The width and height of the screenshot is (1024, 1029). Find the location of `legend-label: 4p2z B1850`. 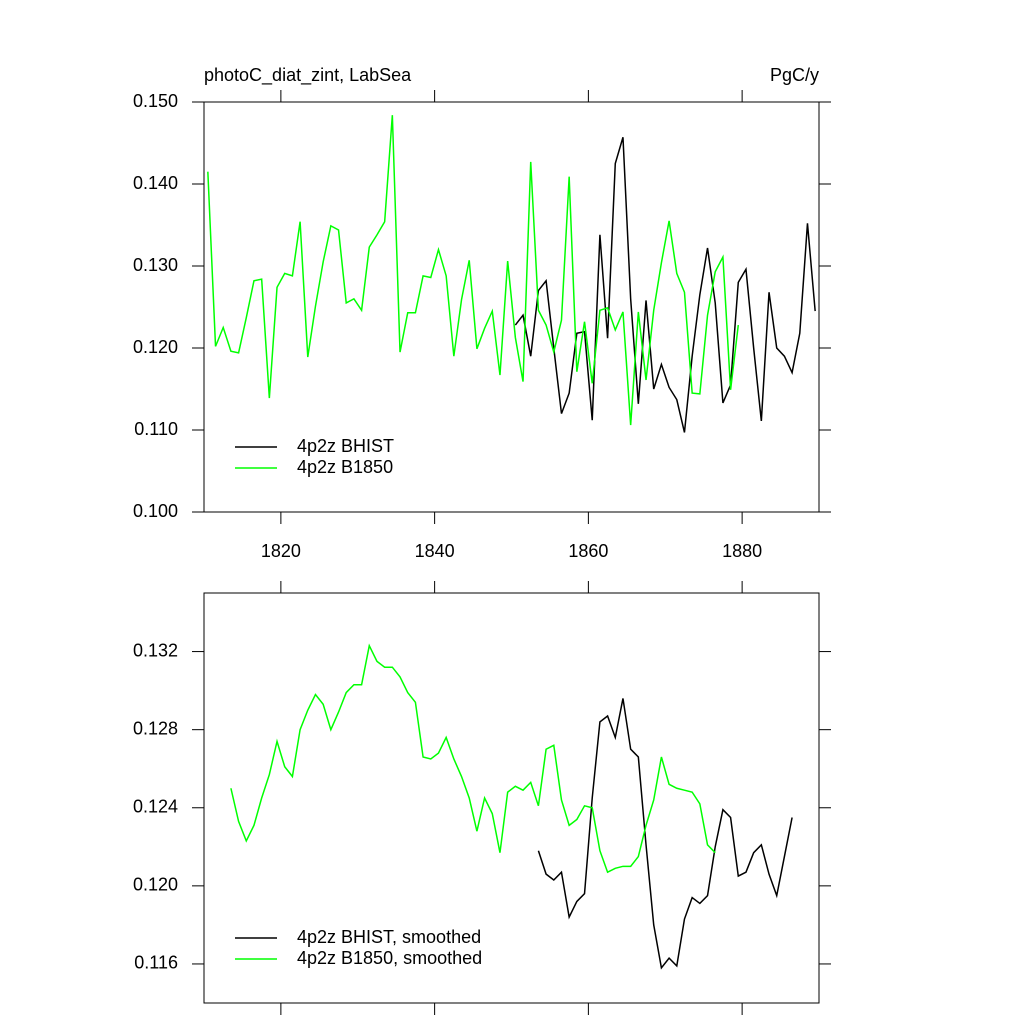

legend-label: 4p2z B1850 is located at coordinates (345, 467).